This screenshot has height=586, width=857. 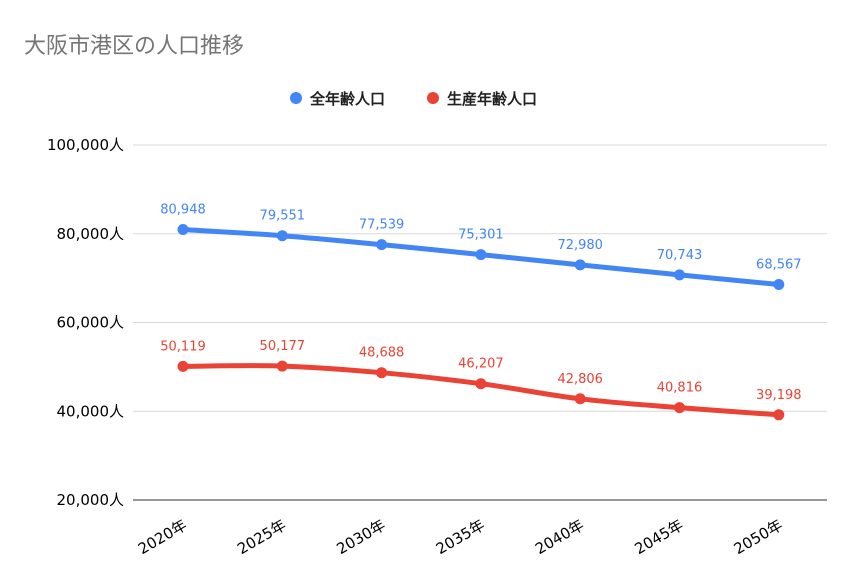 What do you see at coordinates (91, 411) in the screenshot?
I see `y-tick-label: 40,000人` at bounding box center [91, 411].